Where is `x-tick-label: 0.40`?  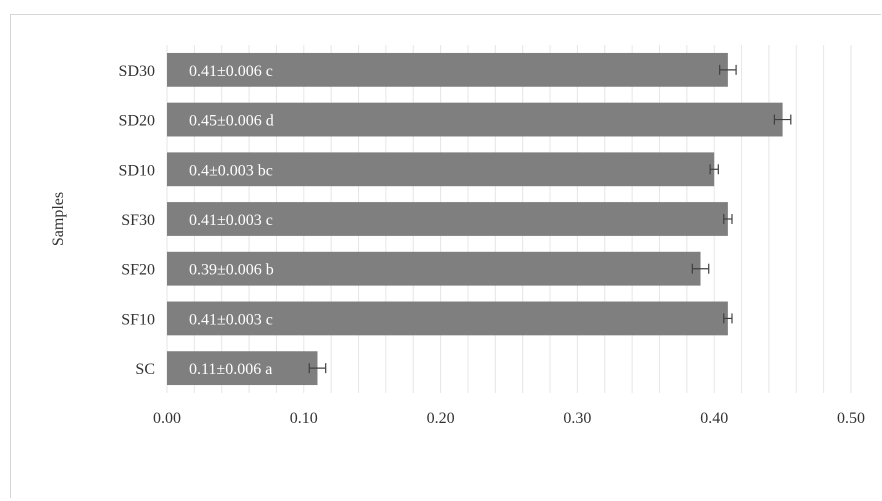 x-tick-label: 0.40 is located at coordinates (714, 418).